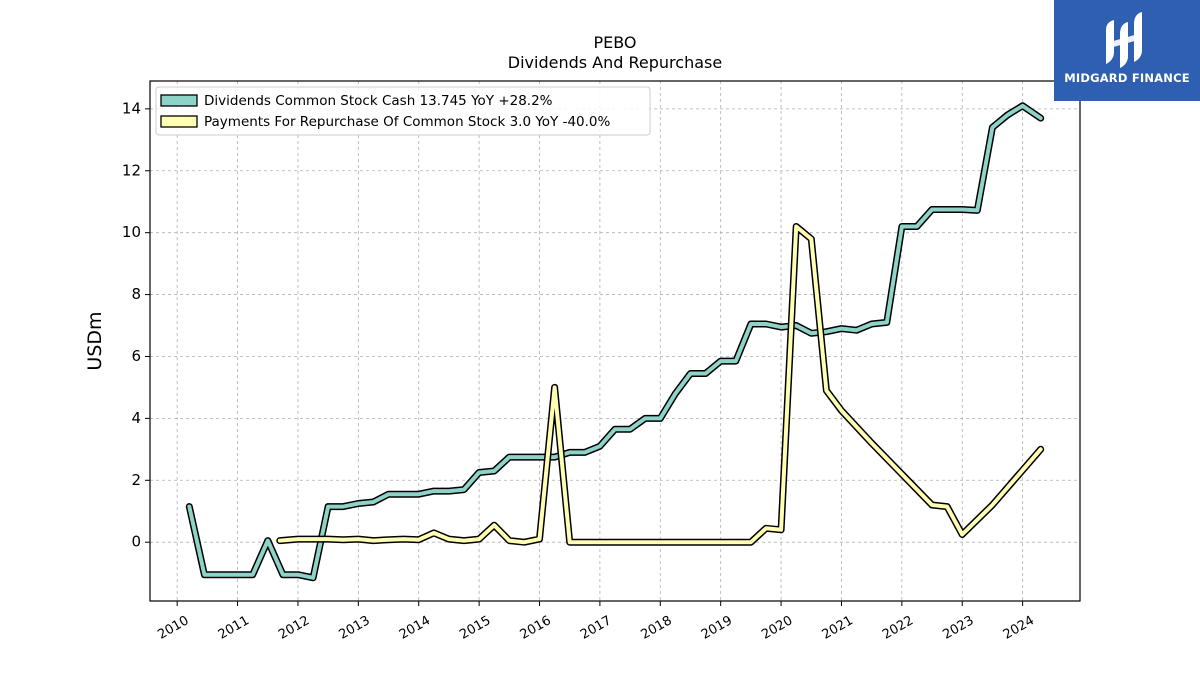 The image size is (1200, 675). Describe the element at coordinates (656, 628) in the screenshot. I see `x-tick-label: 2018` at that location.